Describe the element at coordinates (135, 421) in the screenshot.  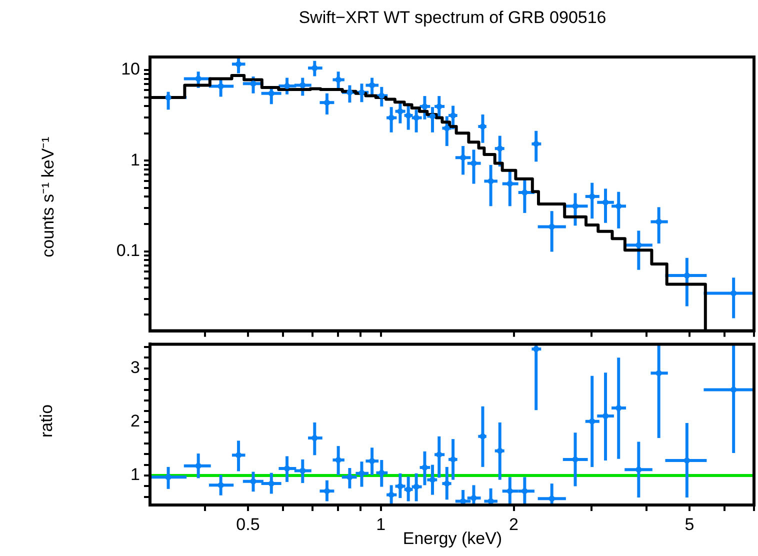
I see `y-tick-label: 2` at that location.